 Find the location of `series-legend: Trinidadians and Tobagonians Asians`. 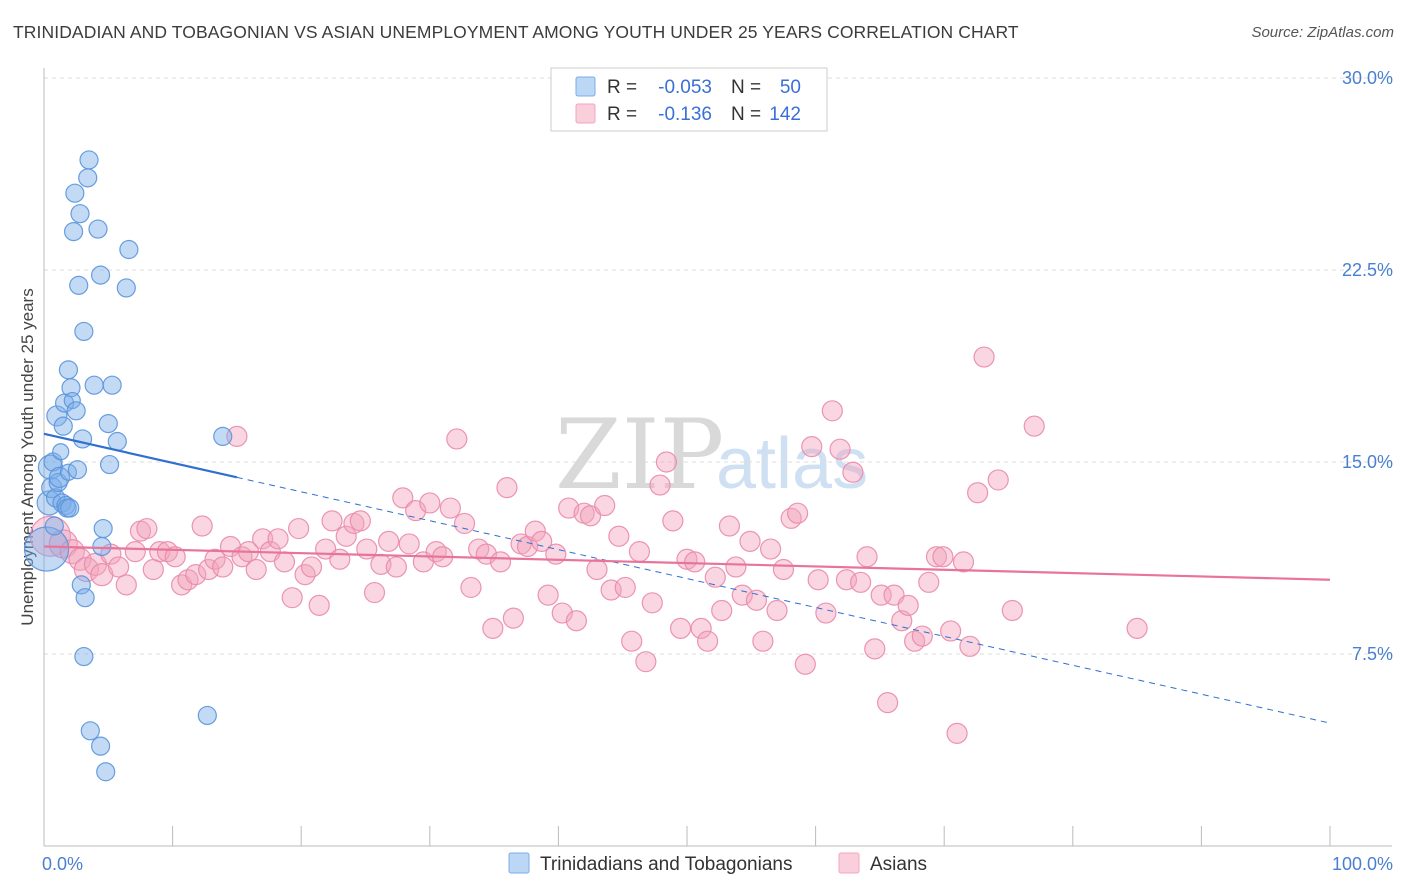

series-legend: Trinidadians and Tobagonians Asians is located at coordinates (717, 863).